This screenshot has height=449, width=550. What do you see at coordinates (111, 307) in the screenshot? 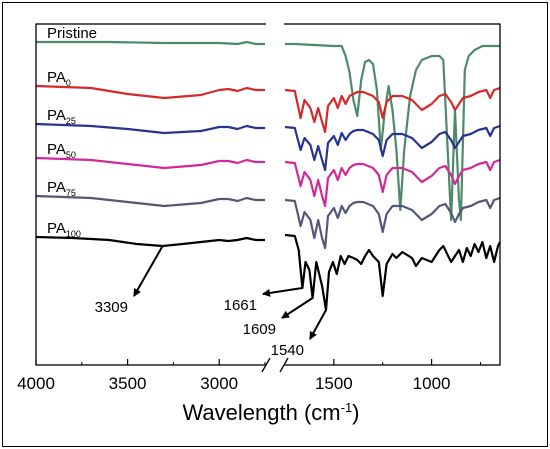
I see `annotation-label-3309: 3309` at bounding box center [111, 307].